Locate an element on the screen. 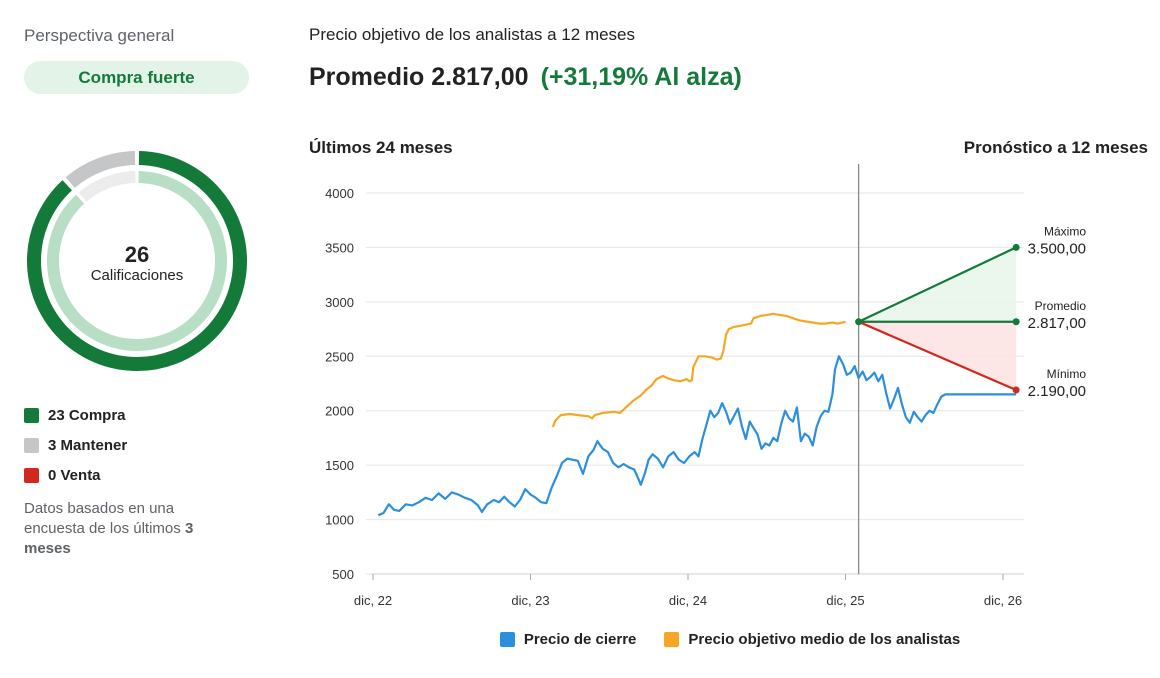 The height and width of the screenshot is (678, 1160). ratings-donut: 26 Calificaciones is located at coordinates (137, 261).